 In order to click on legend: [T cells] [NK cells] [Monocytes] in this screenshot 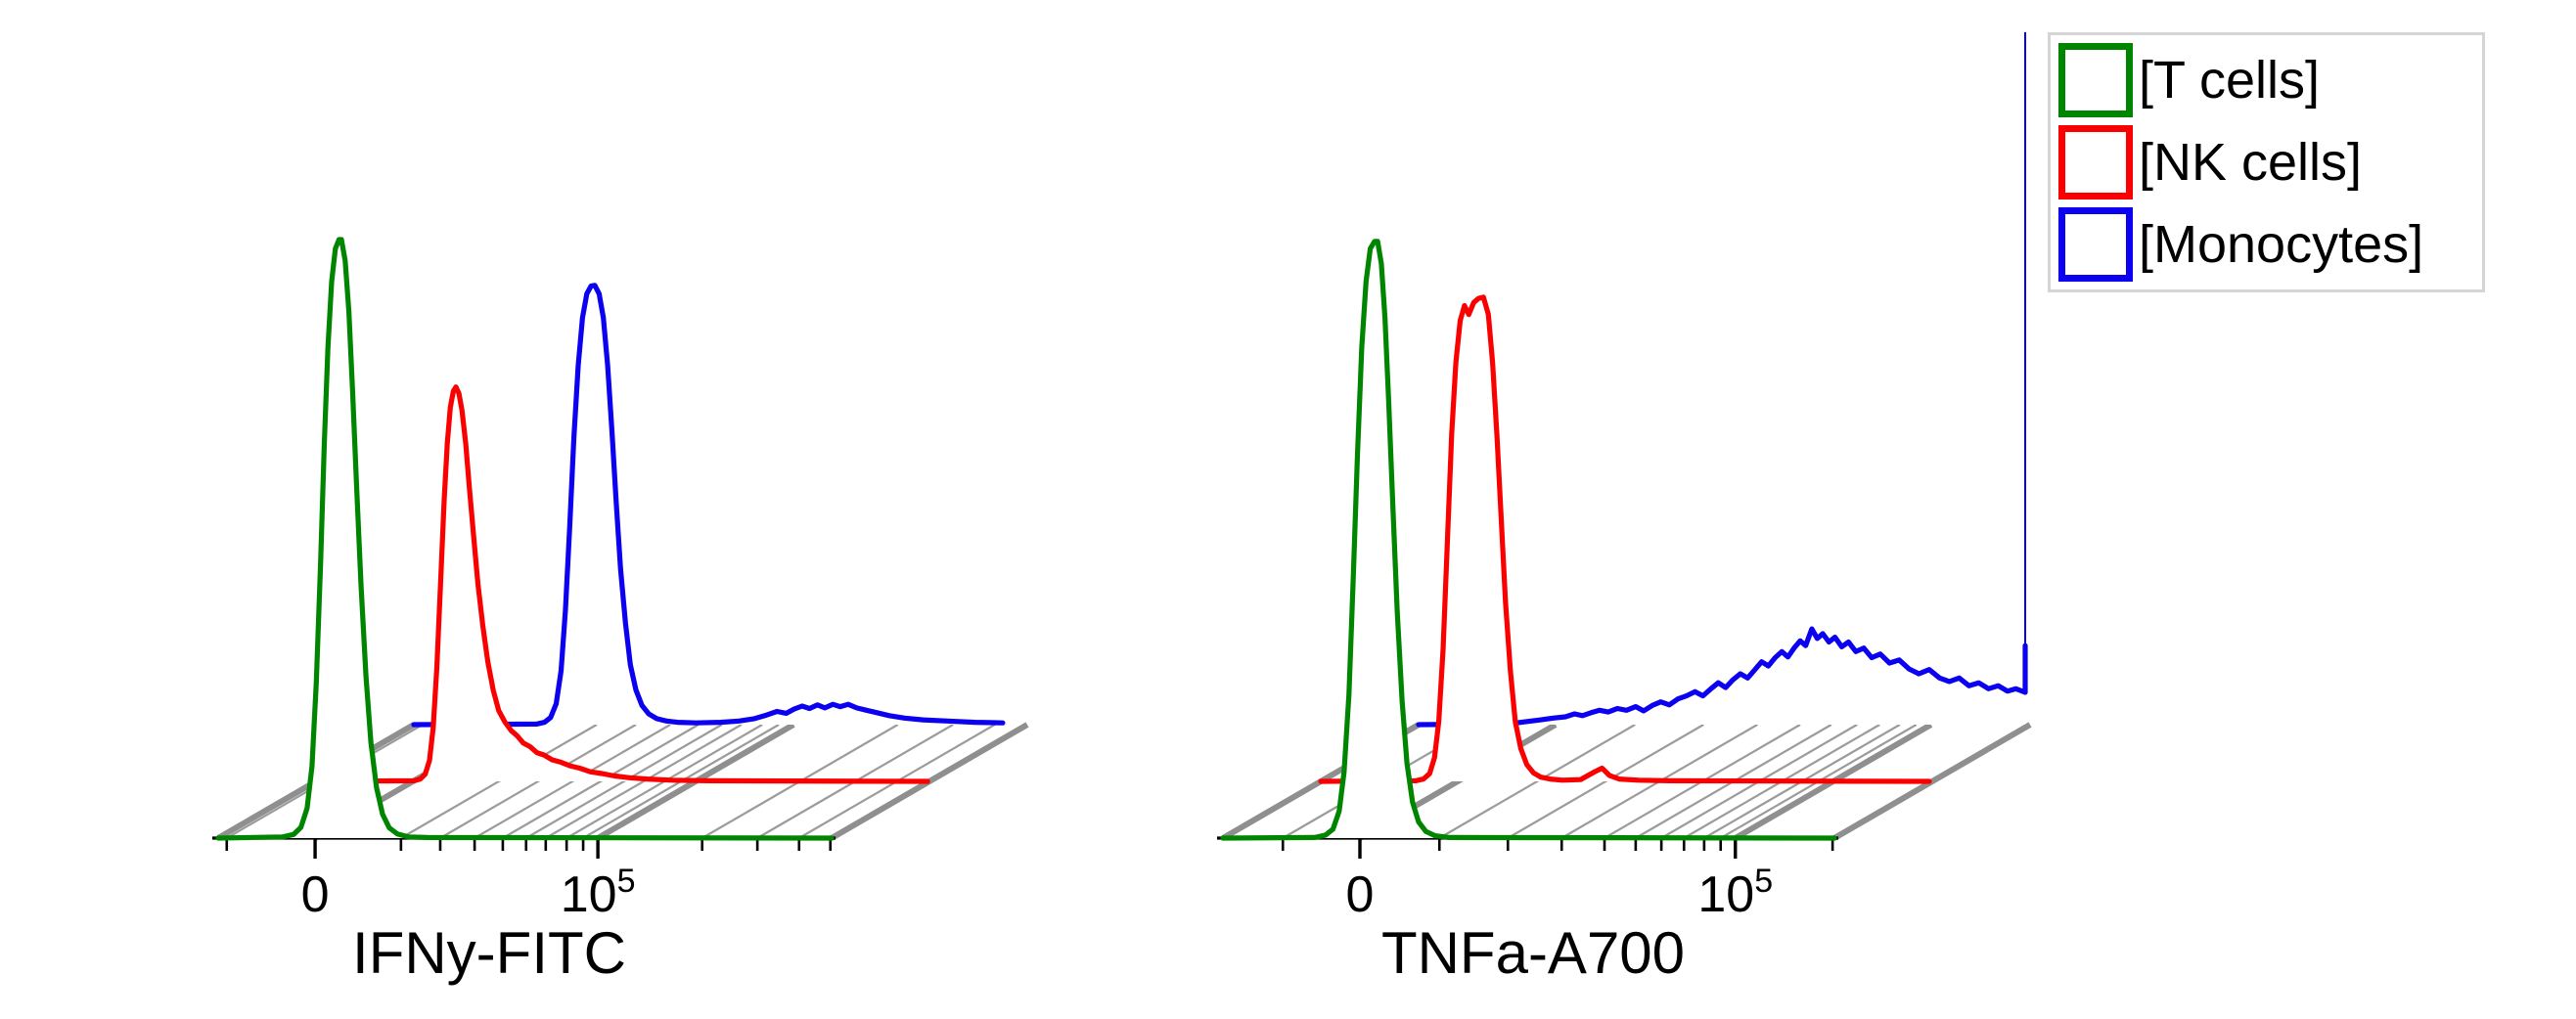, I will do `click(2266, 162)`.